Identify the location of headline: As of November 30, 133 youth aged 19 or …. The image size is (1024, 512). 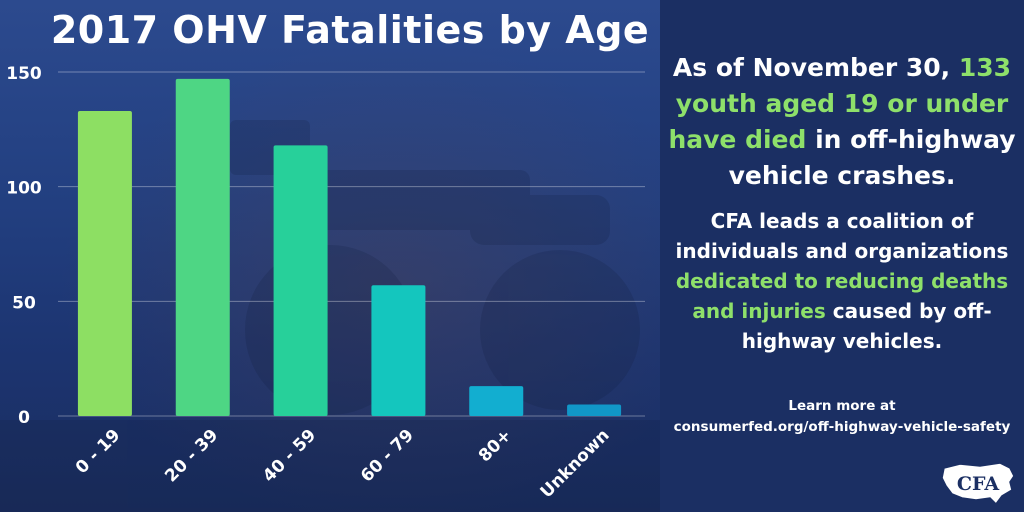
(842, 122).